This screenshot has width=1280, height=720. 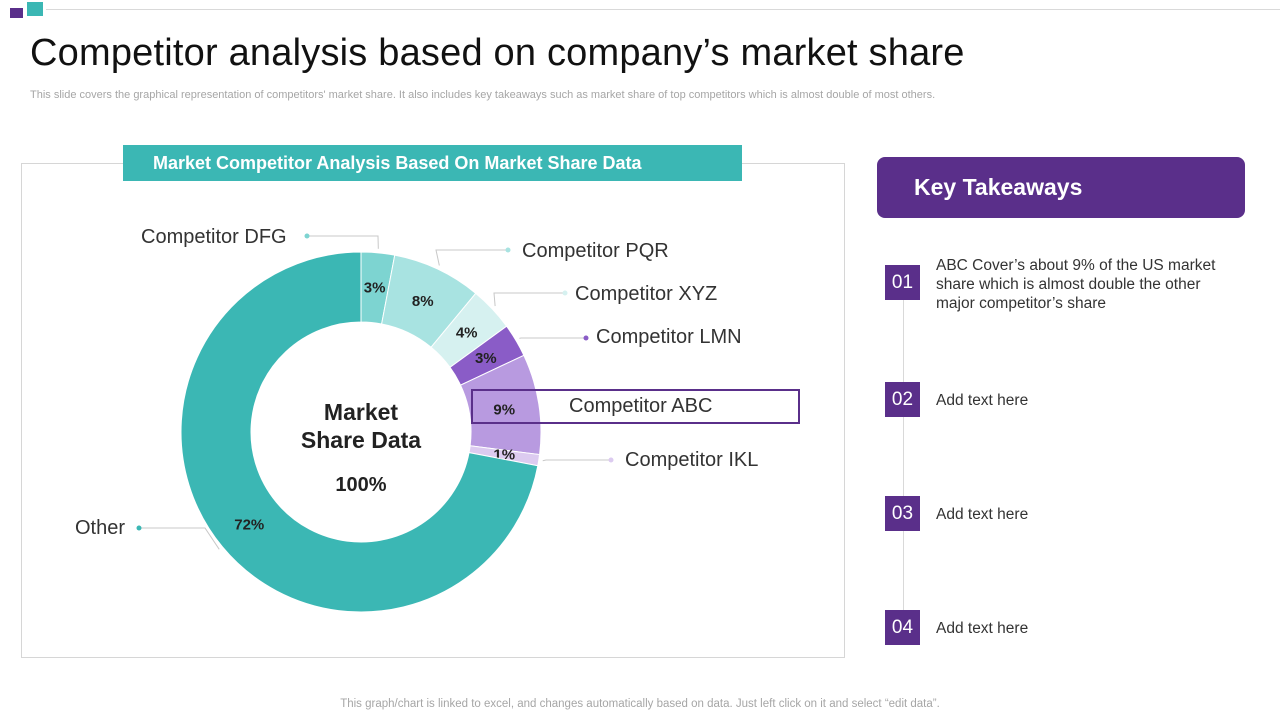 I want to click on takeaway-text-4: Add text here, so click(x=982, y=628).